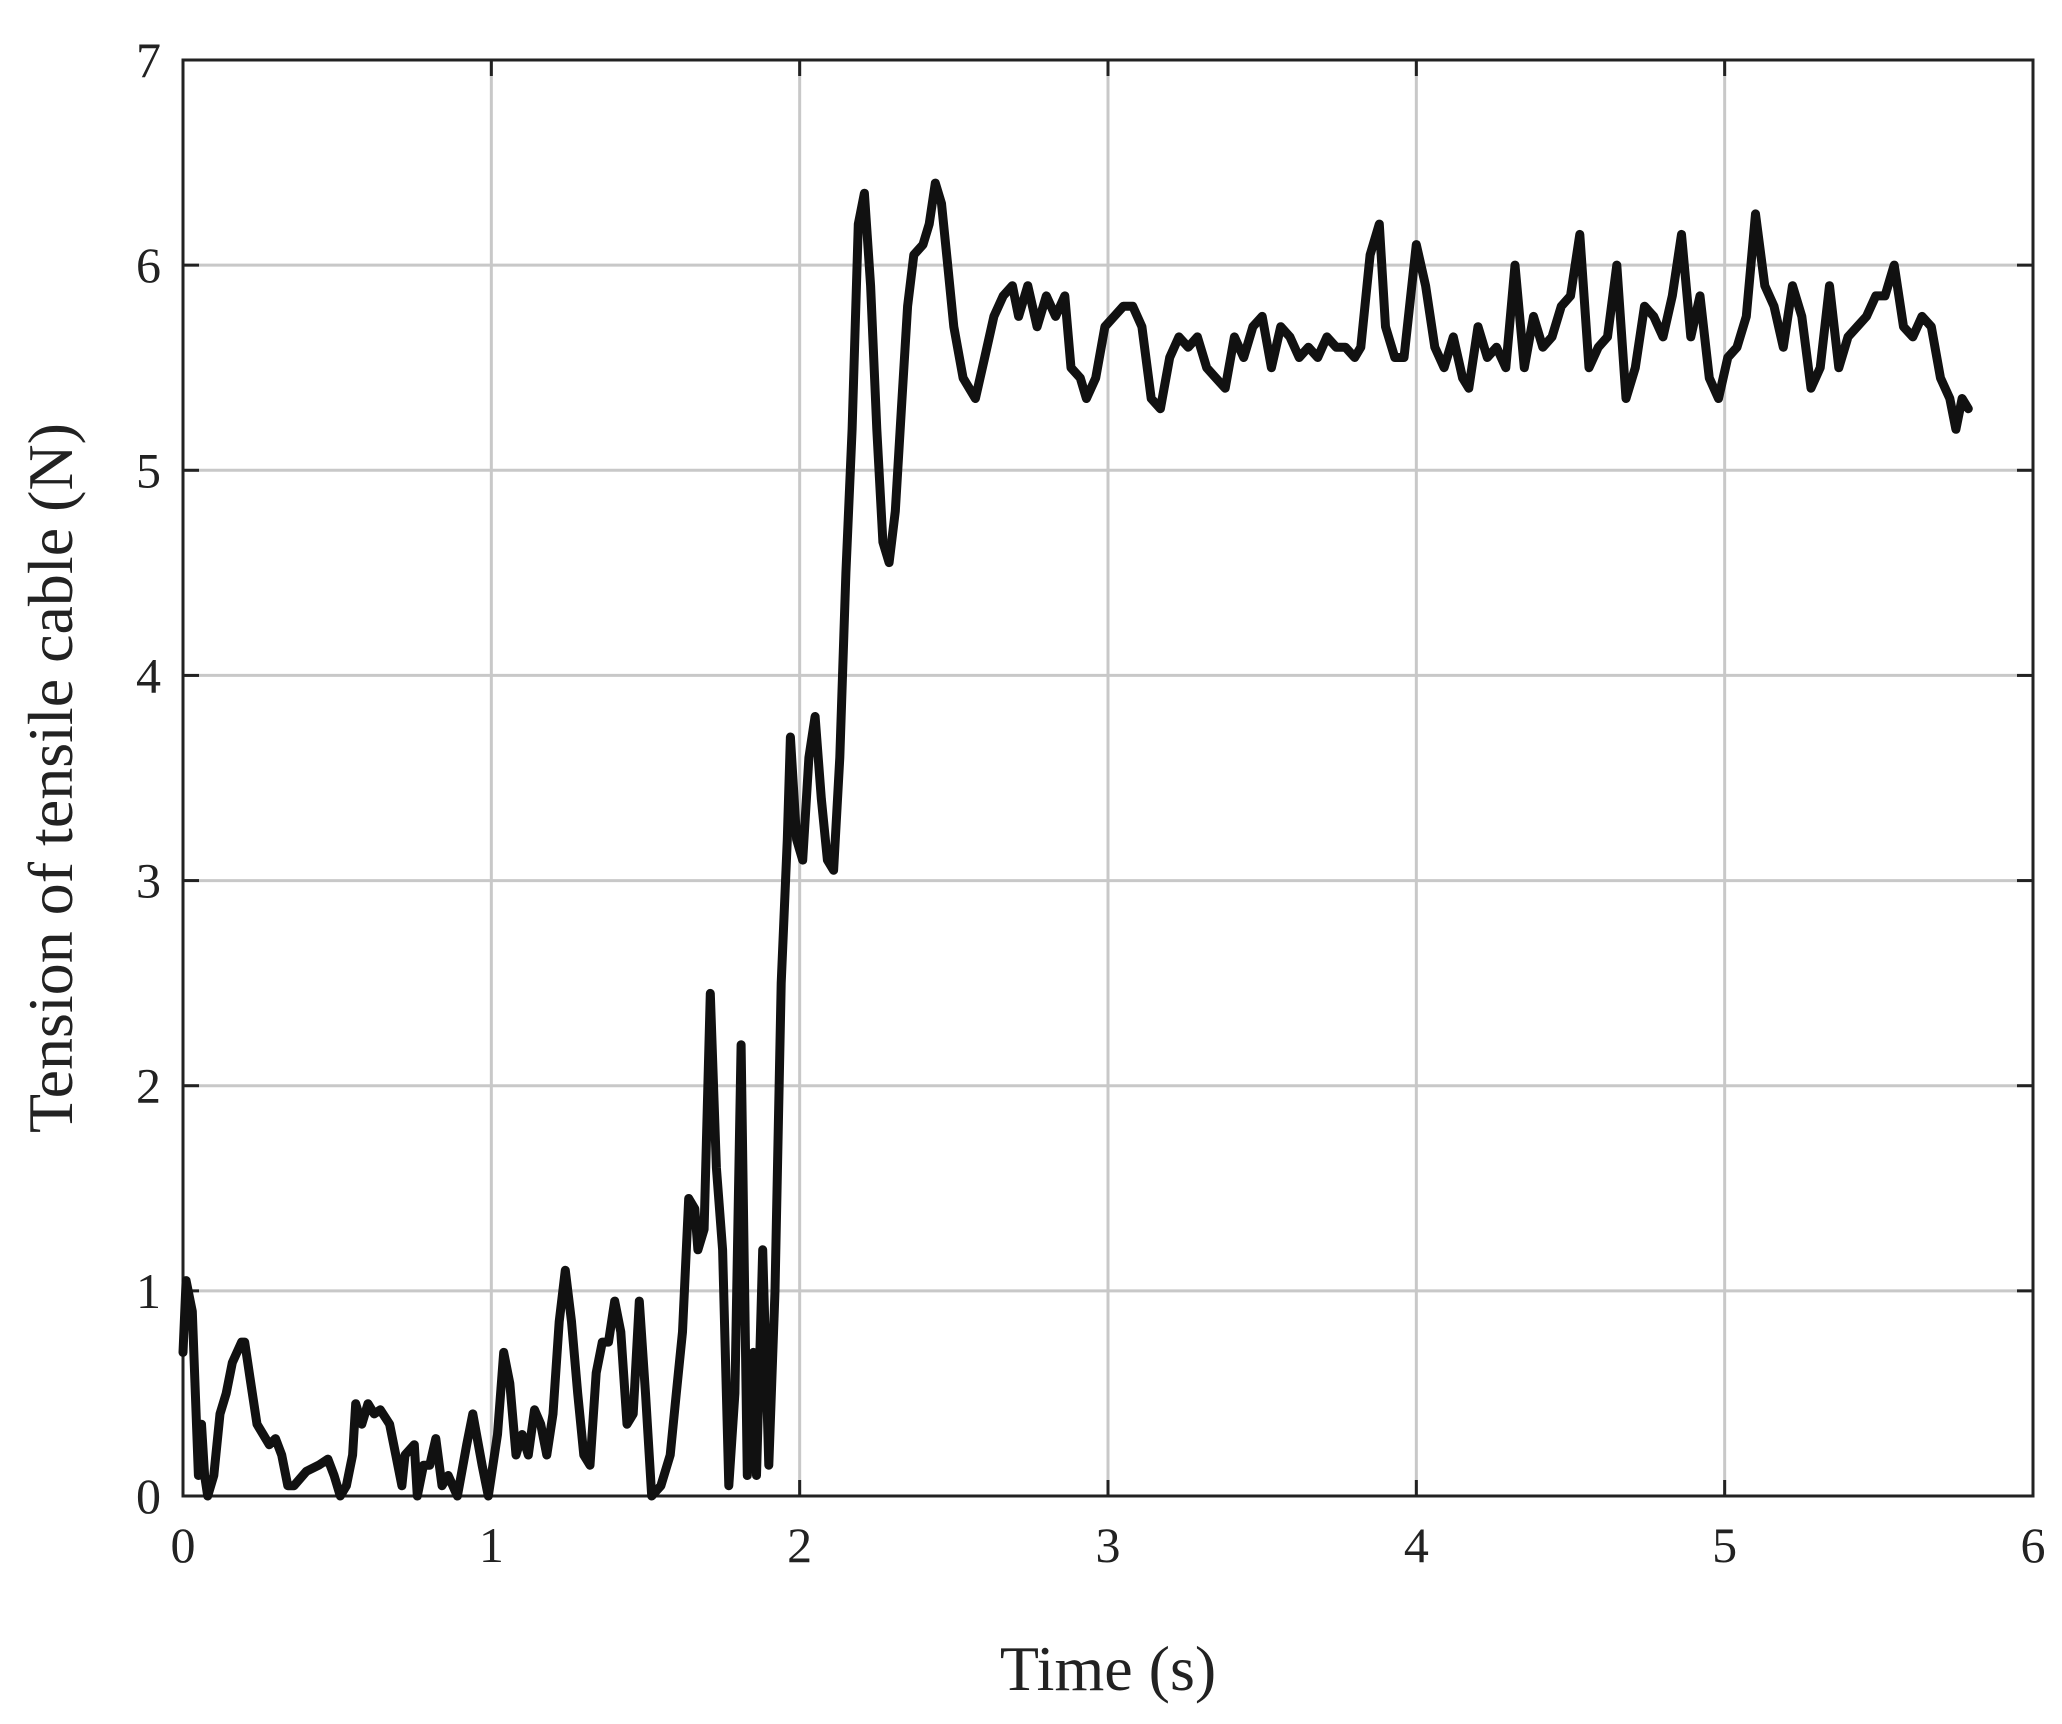  I want to click on x-tick-label: 3, so click(1108, 1545).